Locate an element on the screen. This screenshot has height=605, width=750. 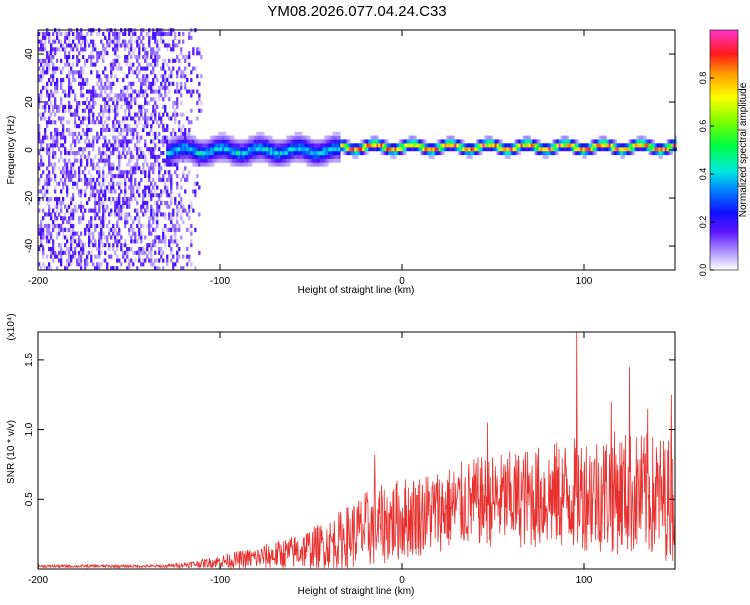
y-tick-label: -40 is located at coordinates (29, 245).